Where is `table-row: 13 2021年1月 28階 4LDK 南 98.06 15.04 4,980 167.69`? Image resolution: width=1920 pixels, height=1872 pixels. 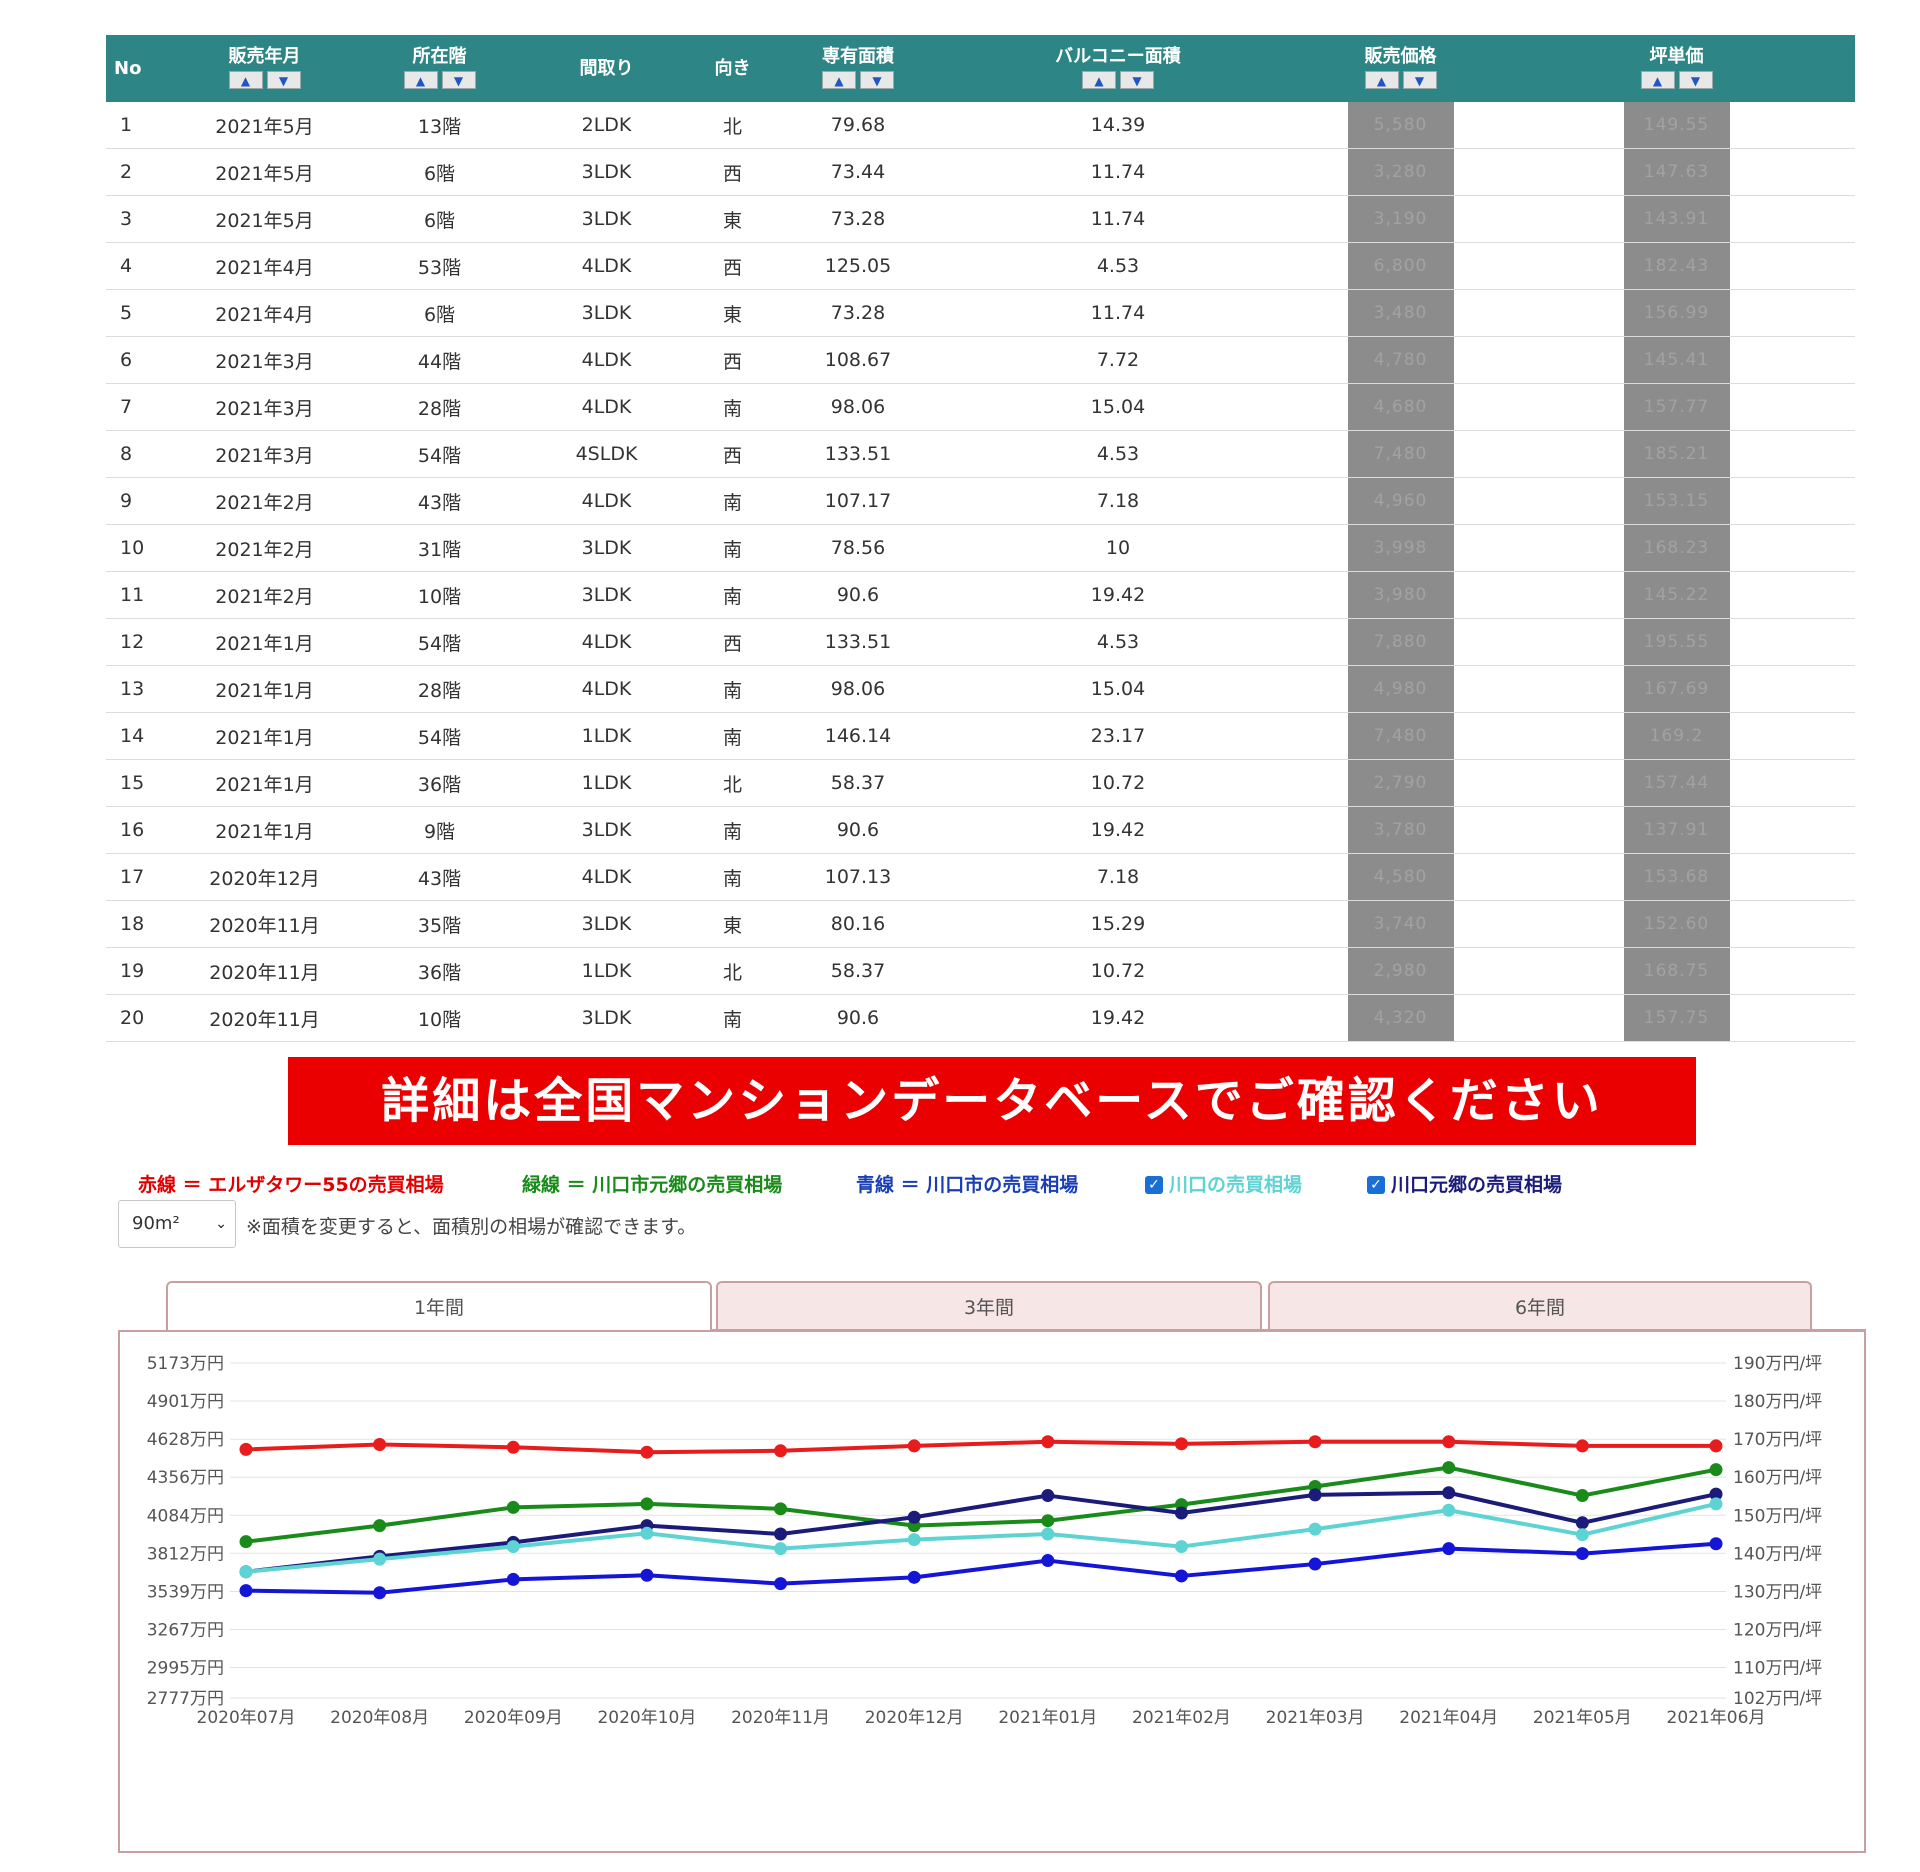 table-row: 13 2021年1月 28階 4LDK 南 98.06 15.04 4,980 167.69 is located at coordinates (980, 689).